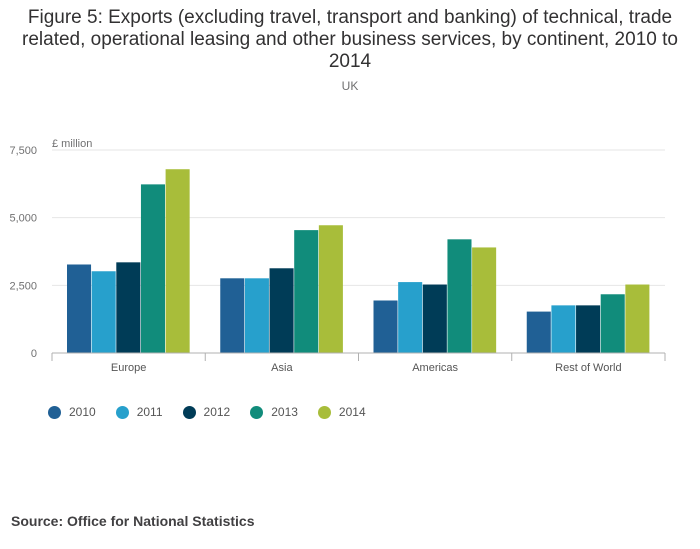  What do you see at coordinates (284, 412) in the screenshot?
I see `legend-label: 2013` at bounding box center [284, 412].